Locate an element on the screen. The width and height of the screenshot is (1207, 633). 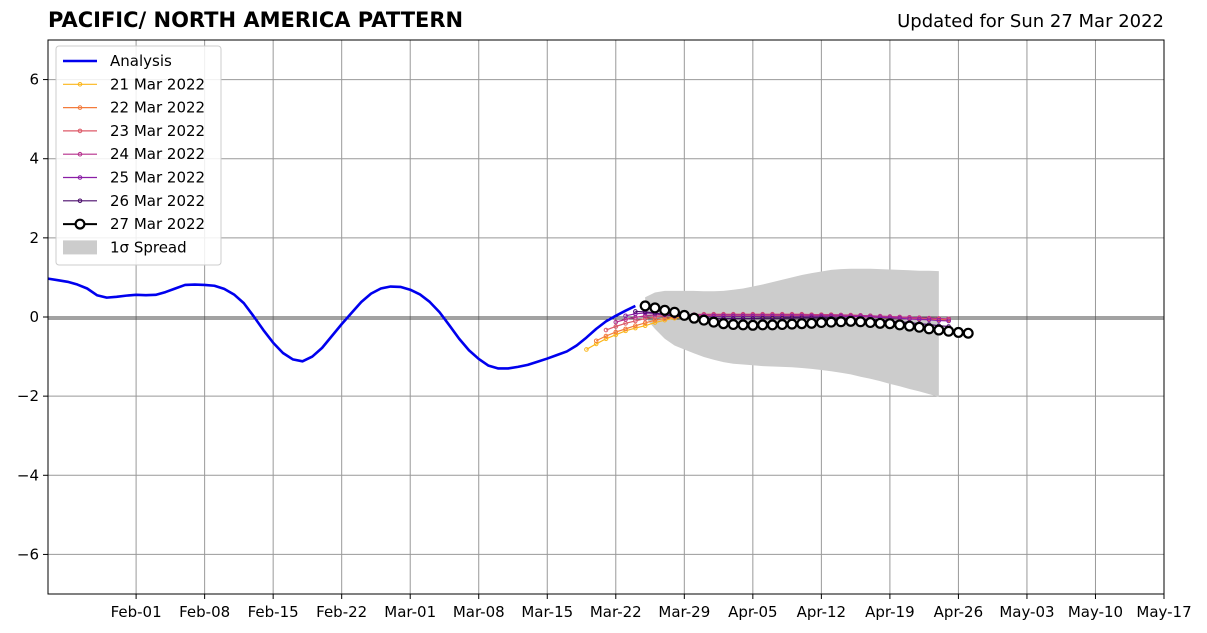
x-tick-label: May-17 is located at coordinates (1163, 612).